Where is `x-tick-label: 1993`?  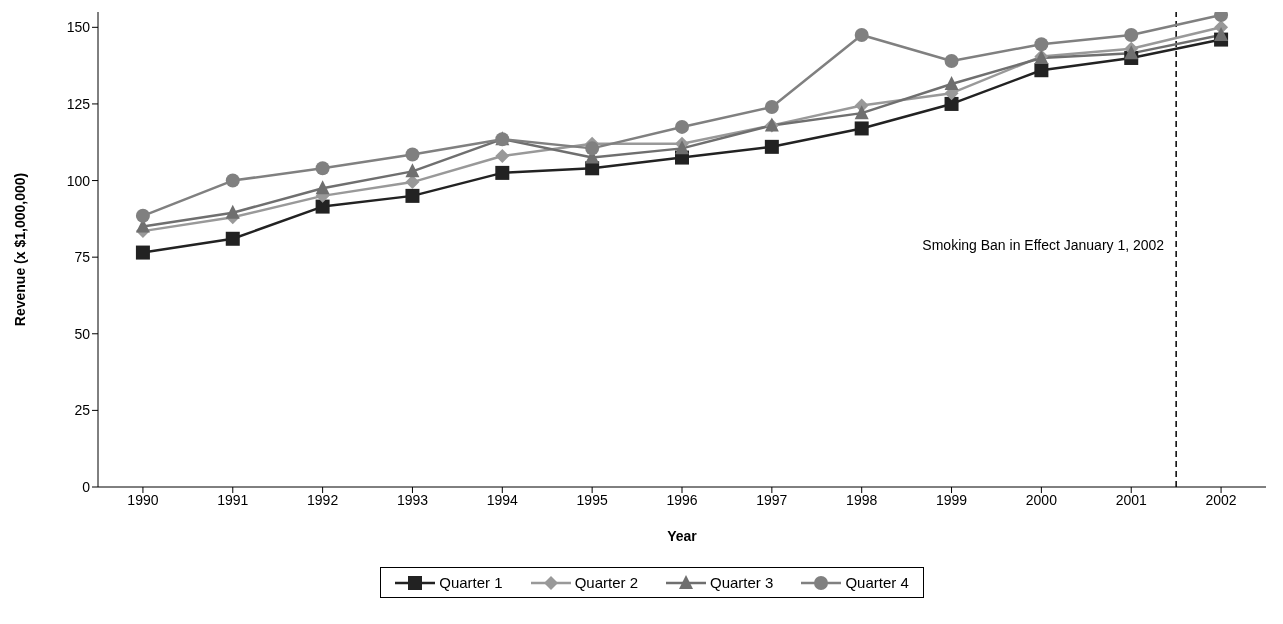 x-tick-label: 1993 is located at coordinates (412, 499).